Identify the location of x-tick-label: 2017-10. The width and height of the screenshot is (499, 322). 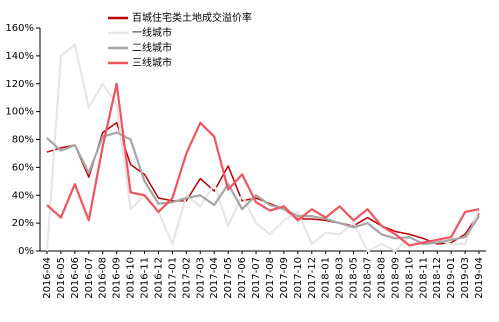
(298, 278).